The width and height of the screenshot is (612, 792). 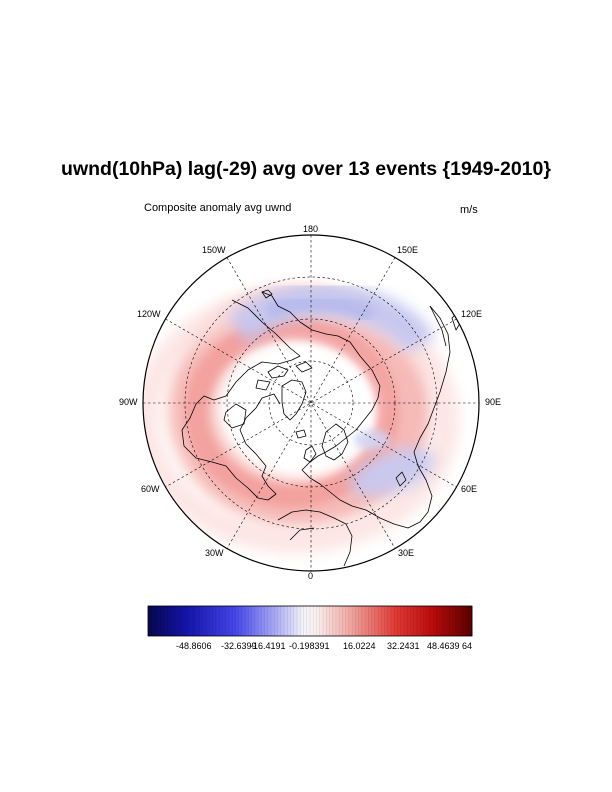 I want to click on colorbar-label: 16.0224, so click(x=359, y=646).